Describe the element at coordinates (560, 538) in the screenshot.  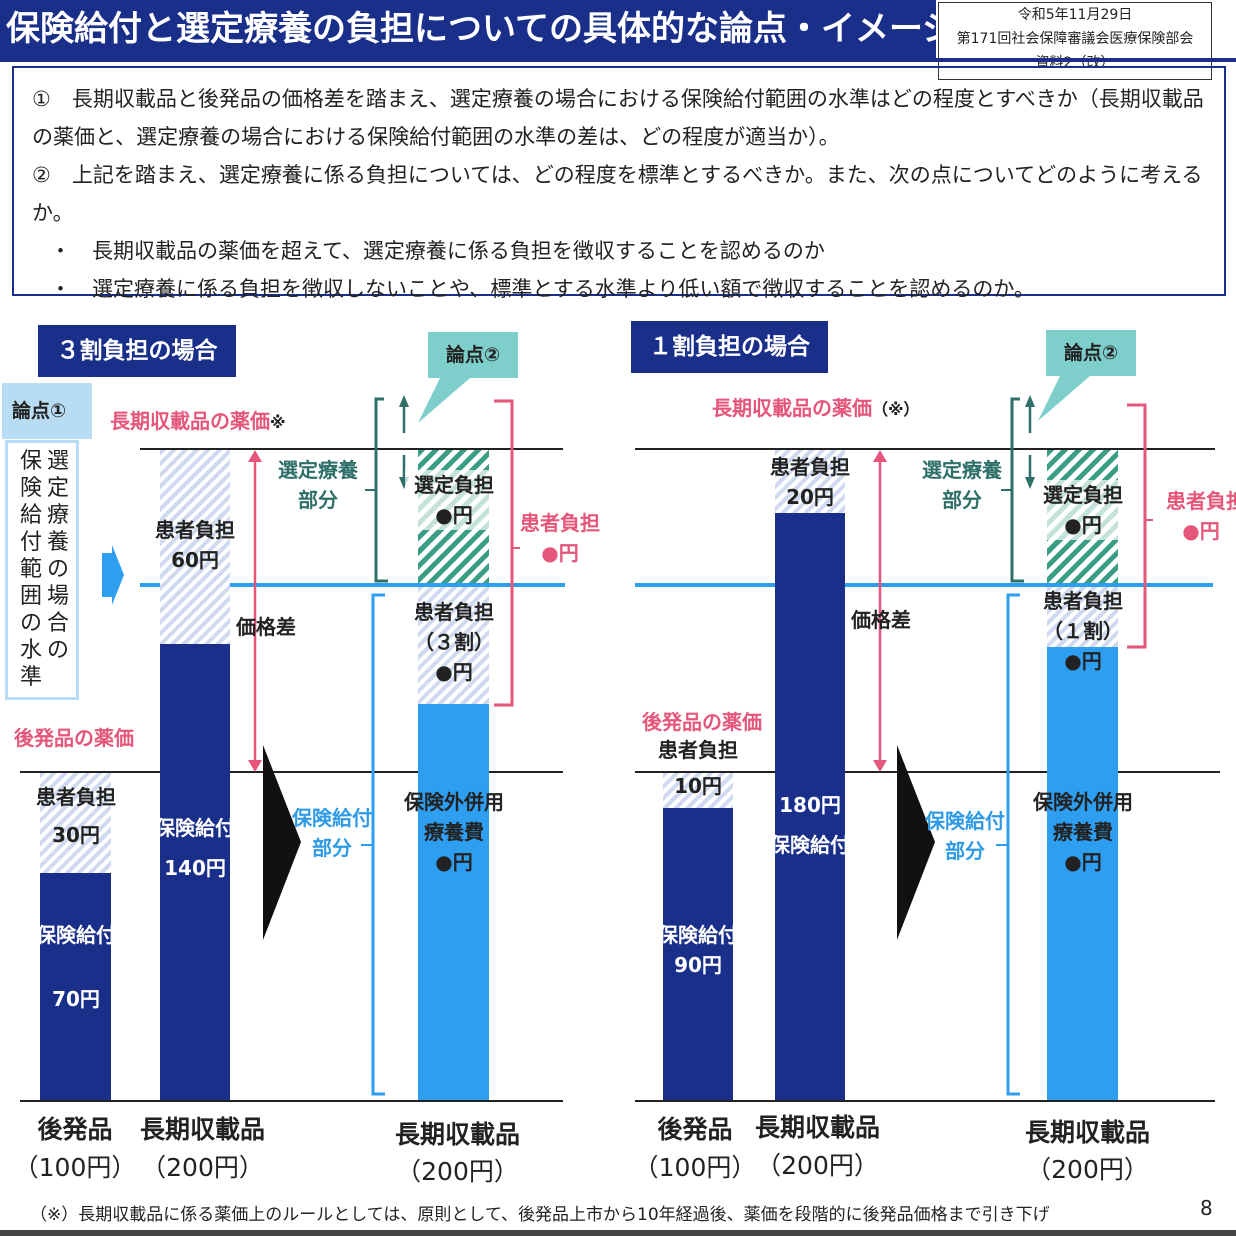
I see `left-patient-total-label: 患者負担 ●円` at that location.